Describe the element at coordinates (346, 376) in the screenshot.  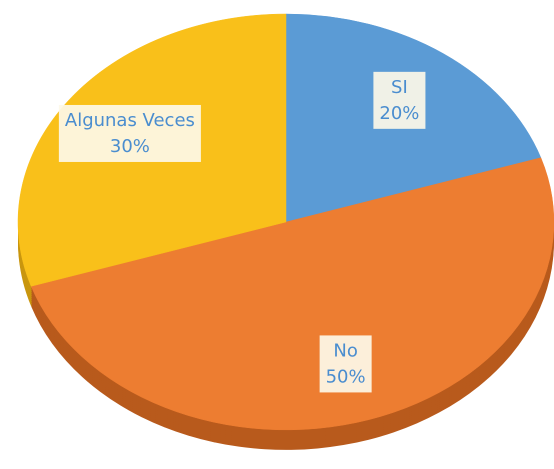
I see `data-label-value: 50%` at that location.